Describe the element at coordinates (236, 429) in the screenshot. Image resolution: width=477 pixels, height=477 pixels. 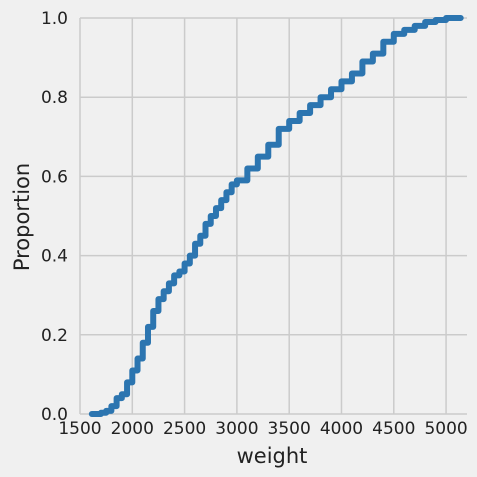
I see `x-tick-label: 3000` at that location.